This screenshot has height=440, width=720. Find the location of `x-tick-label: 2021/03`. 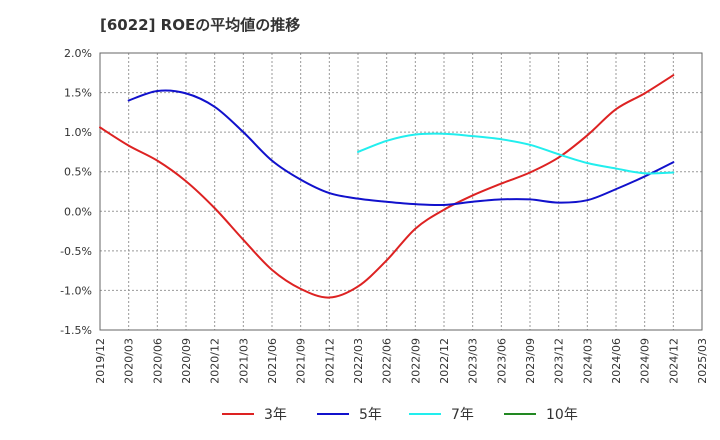

x-tick-label: 2021/03 is located at coordinates (243, 361).